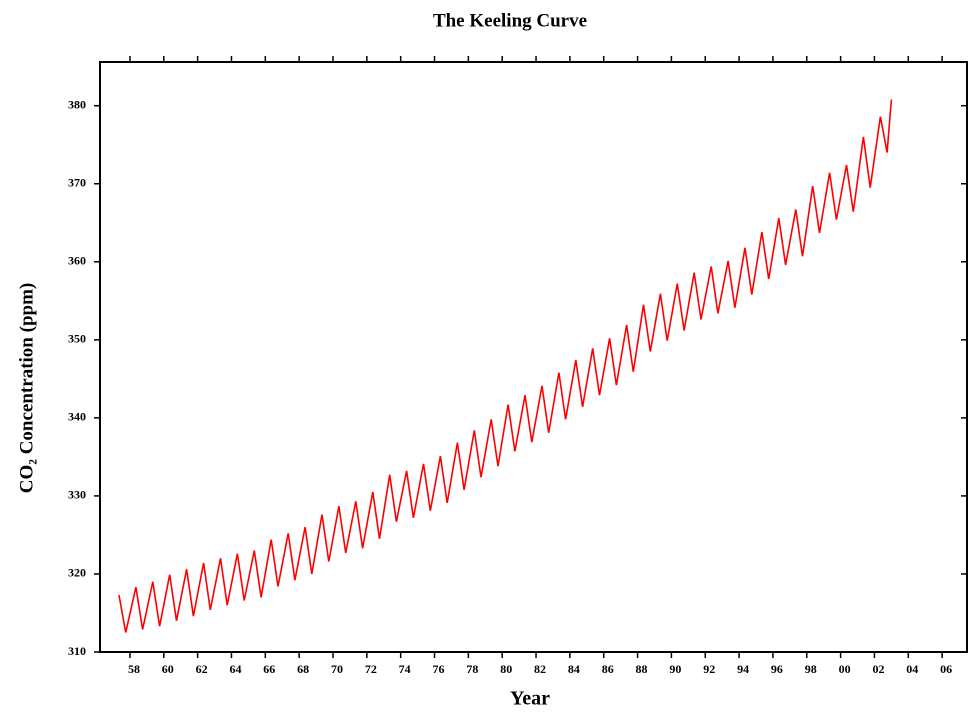 The width and height of the screenshot is (969, 715). I want to click on x-tick-label: 94, so click(743, 669).